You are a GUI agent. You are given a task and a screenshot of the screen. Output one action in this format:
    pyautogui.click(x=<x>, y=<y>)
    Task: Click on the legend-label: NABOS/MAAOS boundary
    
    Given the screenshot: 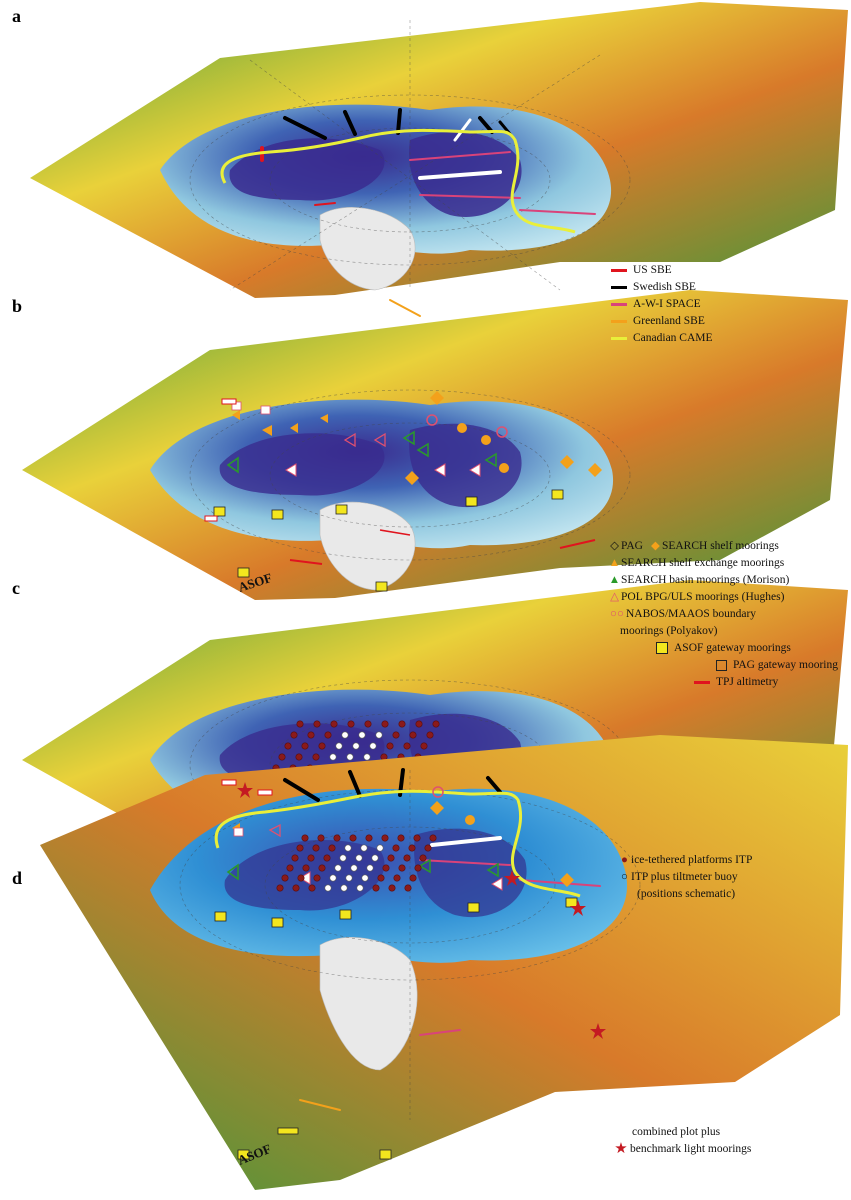 What is the action you would take?
    pyautogui.click(x=691, y=614)
    